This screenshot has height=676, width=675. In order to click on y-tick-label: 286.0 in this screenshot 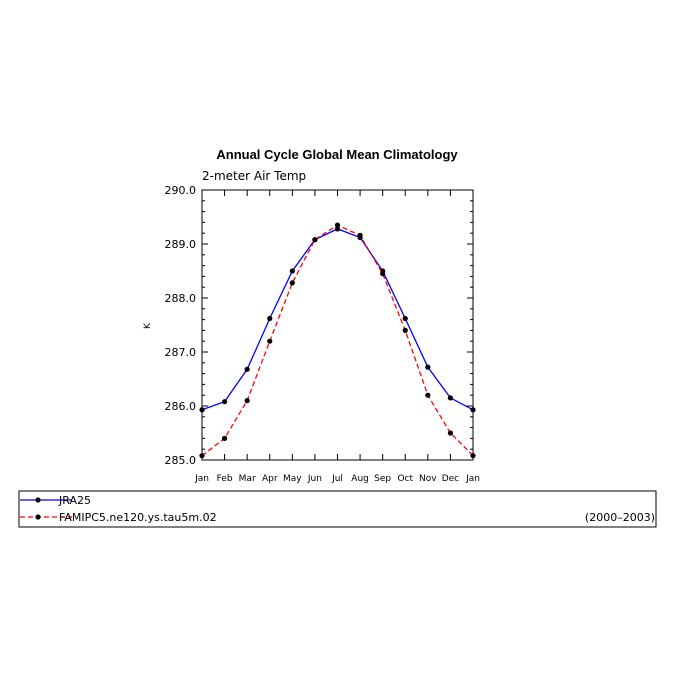, I will do `click(181, 406)`.